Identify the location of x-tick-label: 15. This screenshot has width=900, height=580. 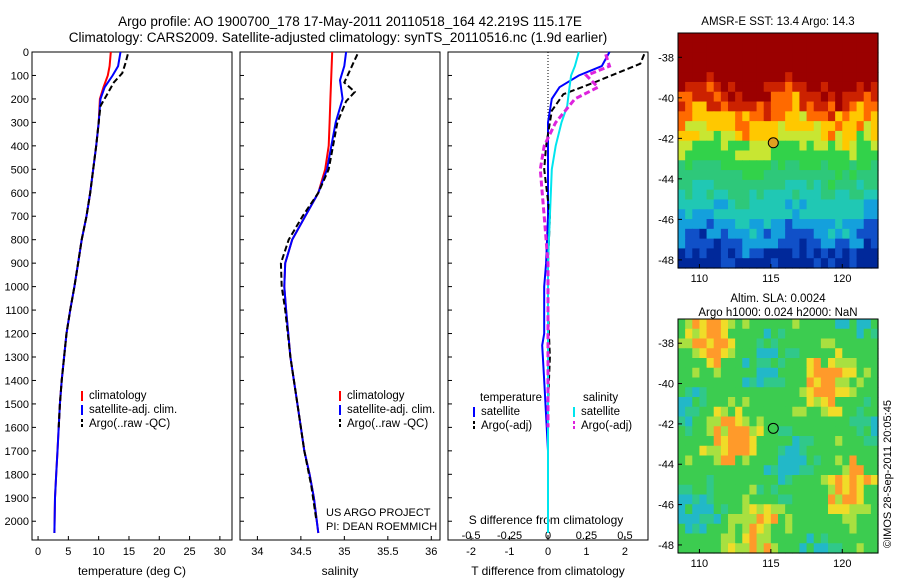
(129, 552).